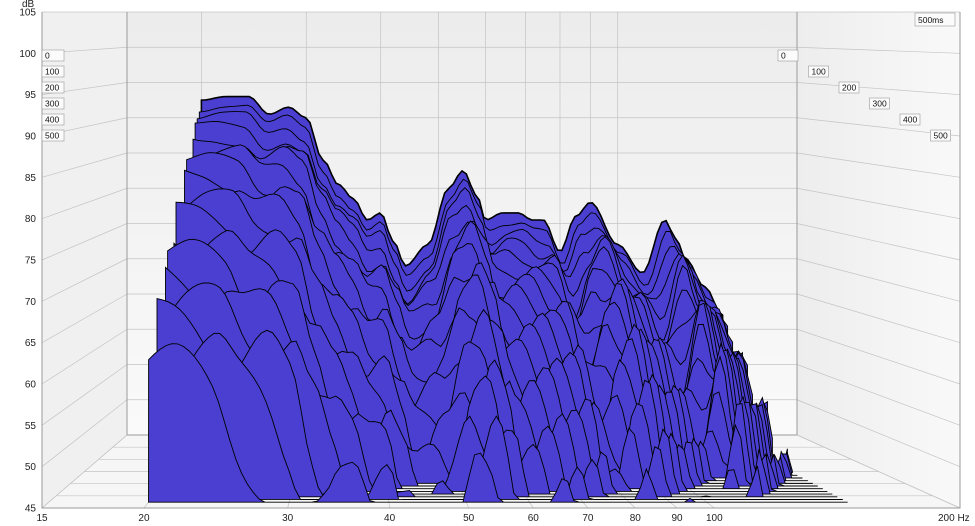 The width and height of the screenshot is (975, 526). What do you see at coordinates (864, 95) in the screenshot?
I see `right-time-labels: 0 100 200 300 400 500` at bounding box center [864, 95].